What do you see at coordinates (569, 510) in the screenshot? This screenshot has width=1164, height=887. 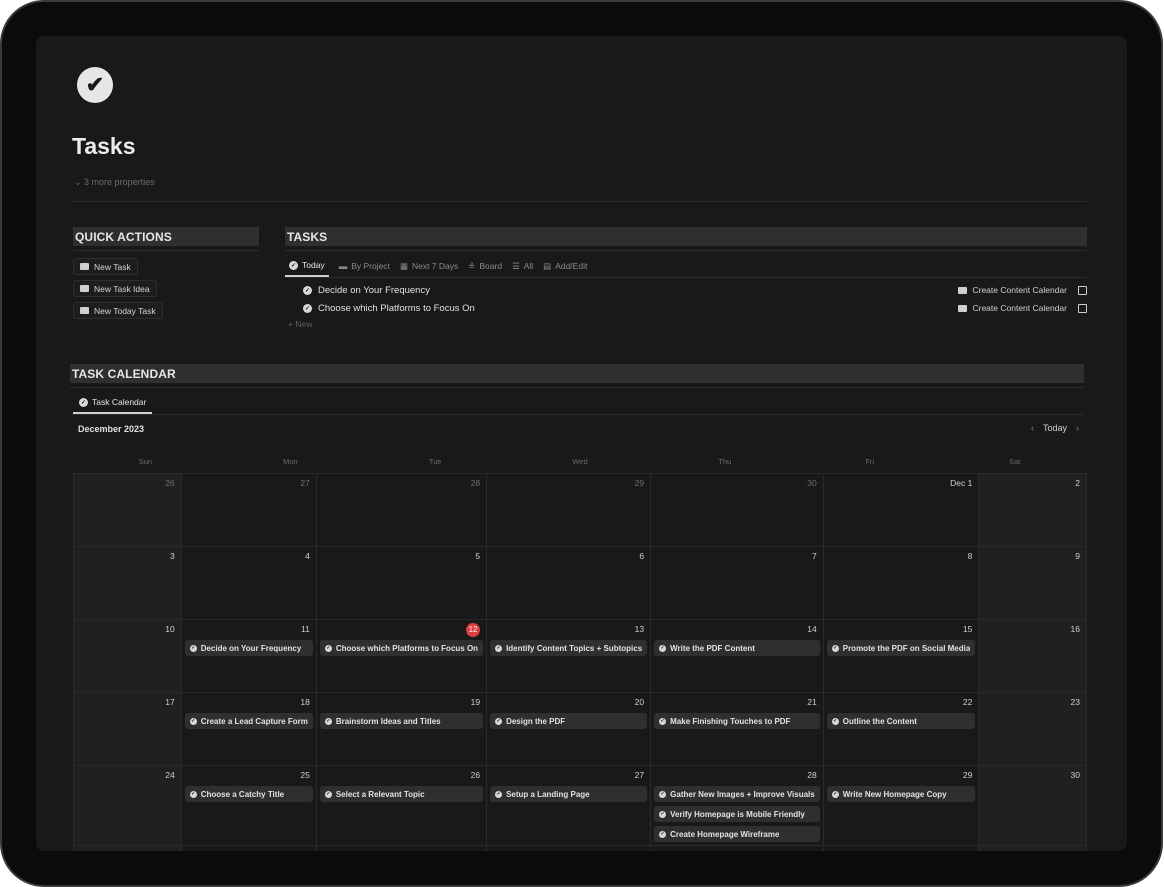 I see `calendar-day: 29` at bounding box center [569, 510].